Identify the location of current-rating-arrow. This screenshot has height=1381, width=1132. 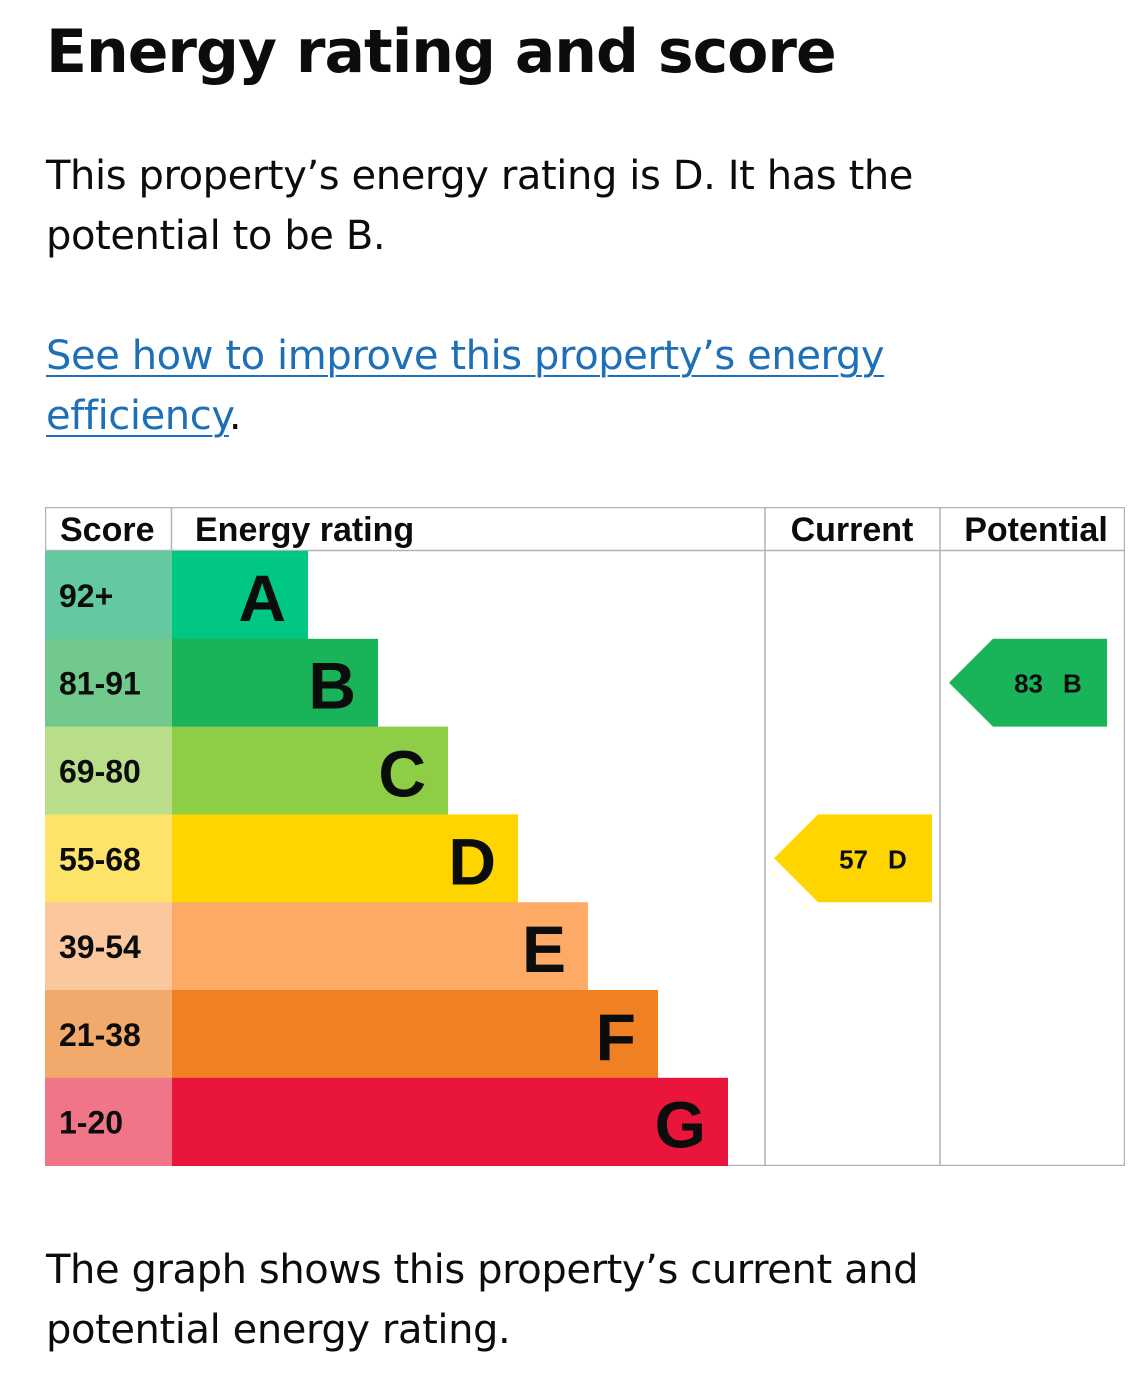
(853, 858).